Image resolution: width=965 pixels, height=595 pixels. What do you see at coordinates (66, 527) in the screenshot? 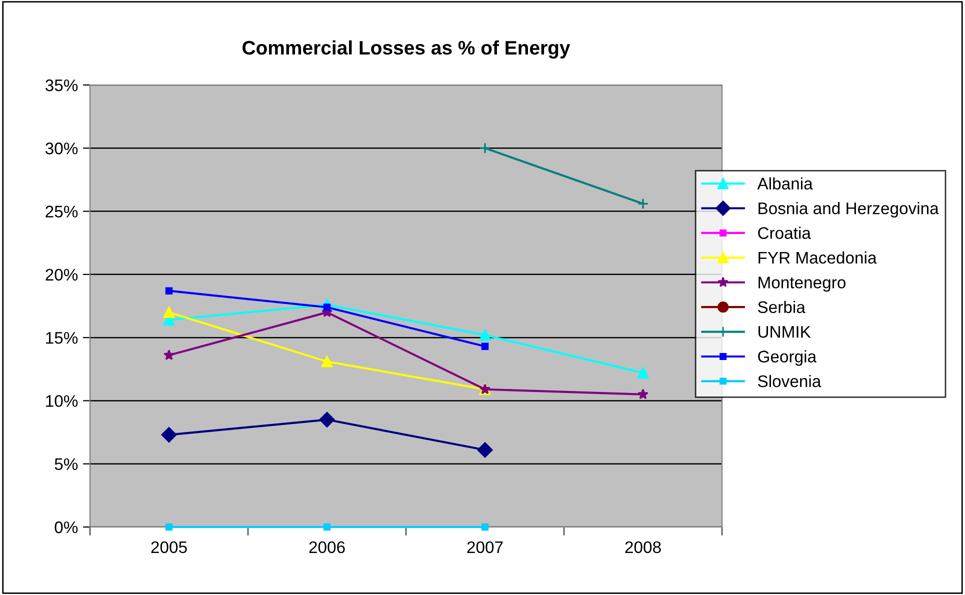
I see `y-tick-label: 0%` at bounding box center [66, 527].